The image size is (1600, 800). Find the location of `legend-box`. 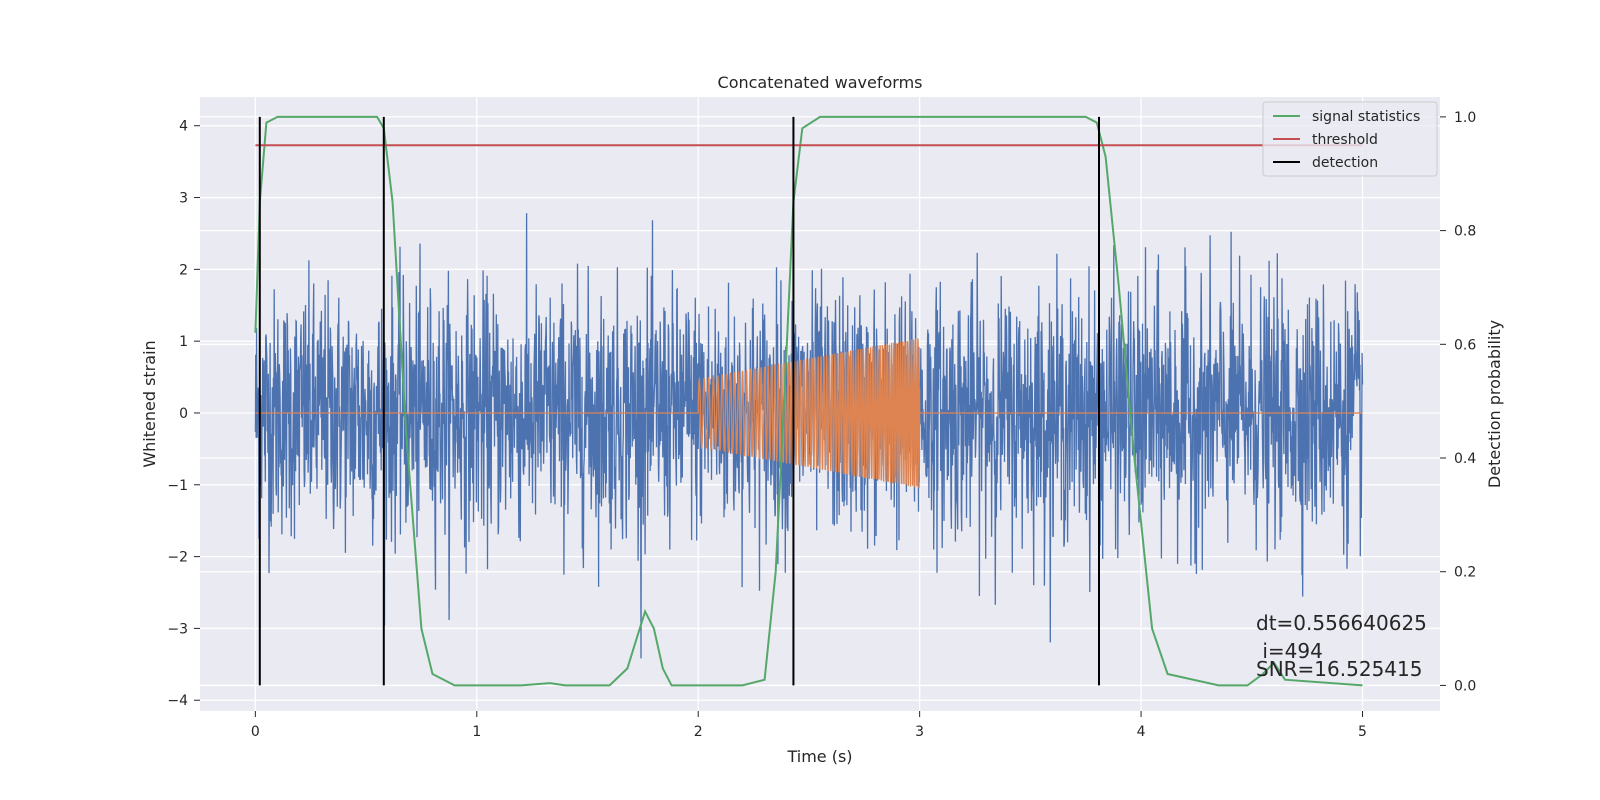

legend-box is located at coordinates (1350, 139).